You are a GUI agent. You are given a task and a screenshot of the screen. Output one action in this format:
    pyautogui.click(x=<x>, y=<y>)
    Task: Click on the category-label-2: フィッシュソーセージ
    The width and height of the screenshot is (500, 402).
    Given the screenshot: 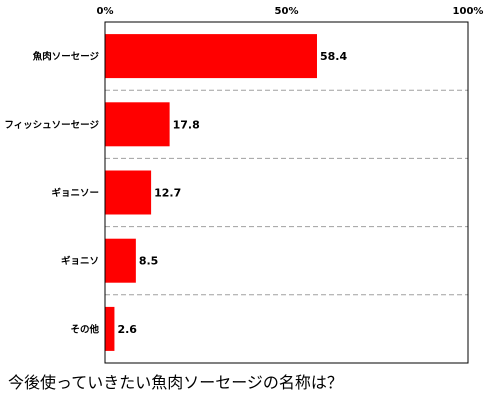 What is the action you would take?
    pyautogui.click(x=51, y=125)
    